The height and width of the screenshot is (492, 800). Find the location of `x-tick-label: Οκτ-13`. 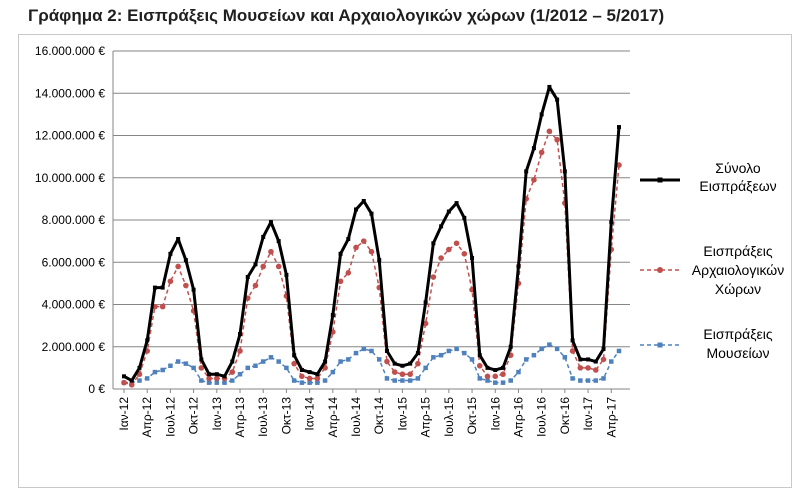

x-tick-label: Οκτ-13 is located at coordinates (286, 416).